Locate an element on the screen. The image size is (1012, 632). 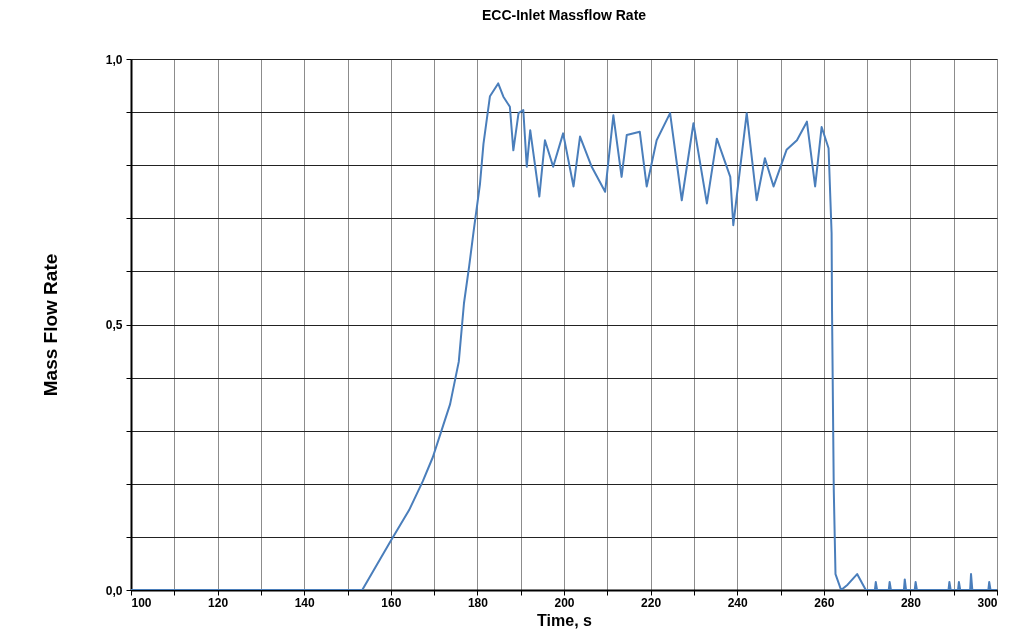
chart-title: ECC-Inlet Massflow Rate is located at coordinates (564, 15).